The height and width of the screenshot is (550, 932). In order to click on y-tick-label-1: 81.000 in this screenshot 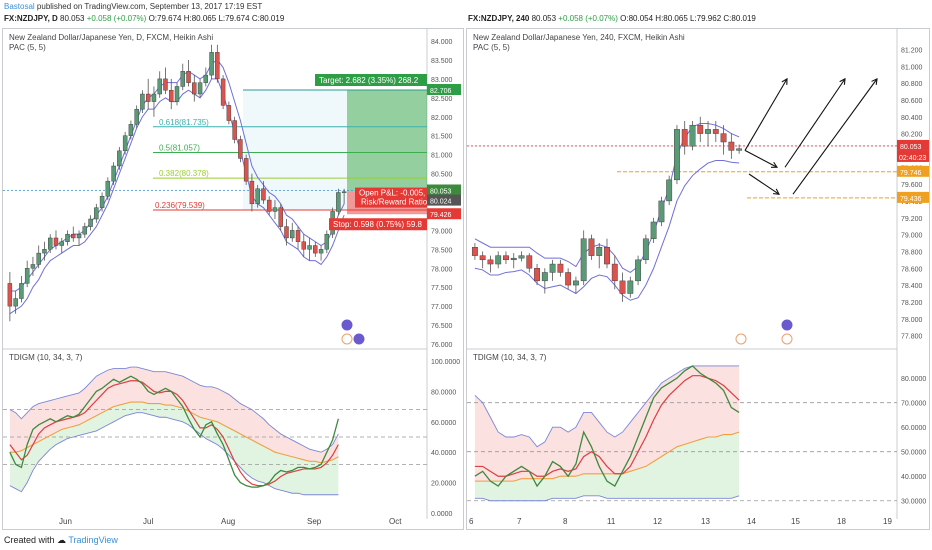, I will do `click(912, 67)`.